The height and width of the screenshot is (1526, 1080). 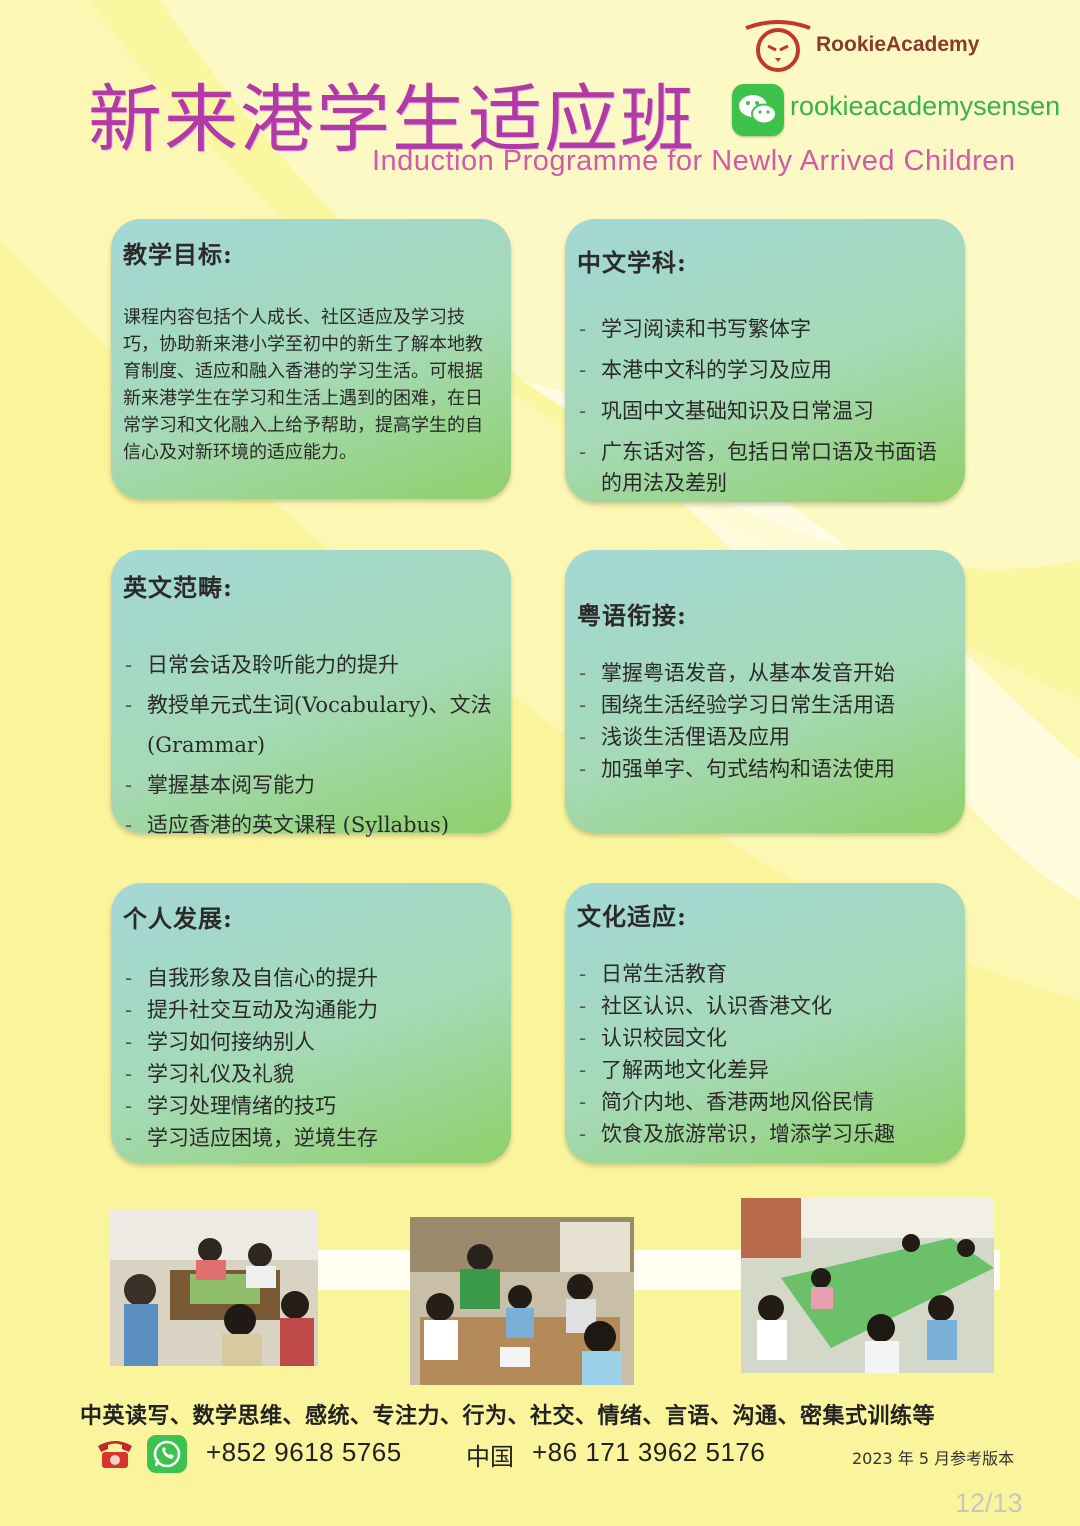 I want to click on list-item: 广东话对答，包括日常口语及书面语的用法及差别, so click(x=765, y=468).